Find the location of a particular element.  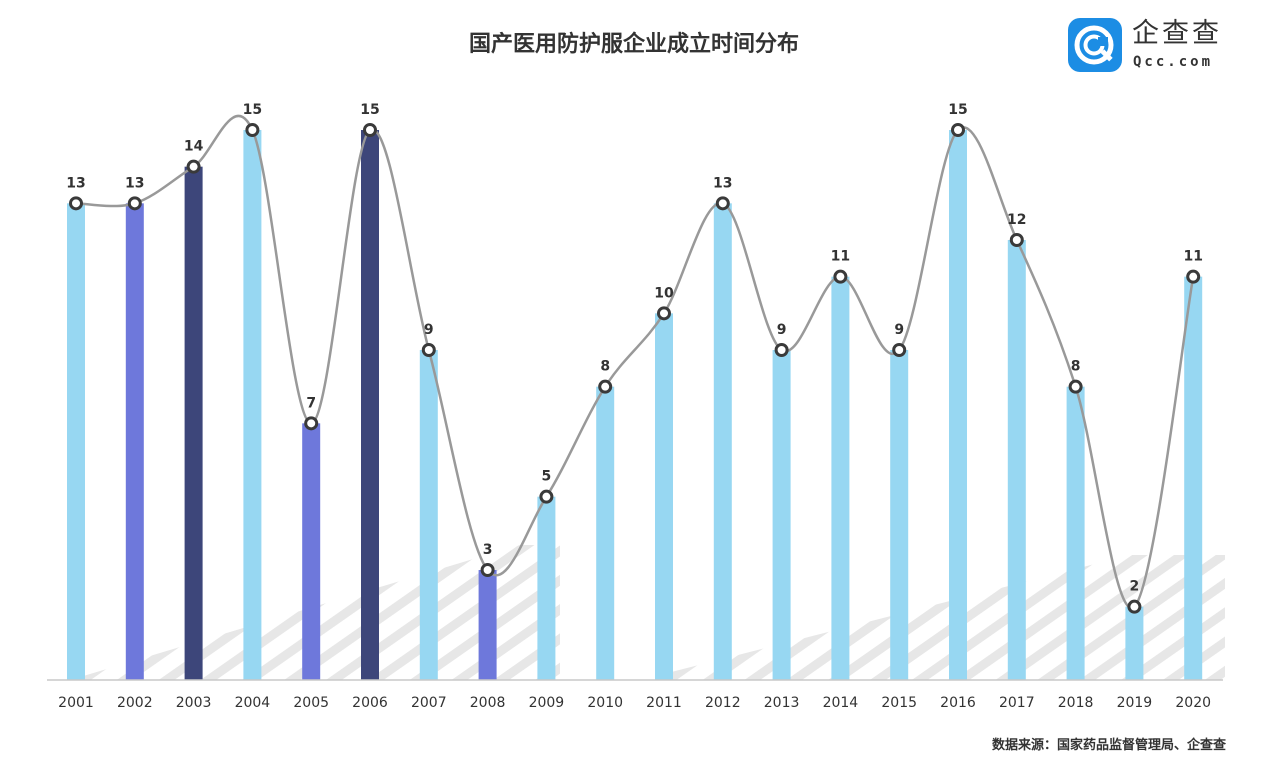

chart-title: 国产医用防护服企业成立时间分布 is located at coordinates (633, 44).